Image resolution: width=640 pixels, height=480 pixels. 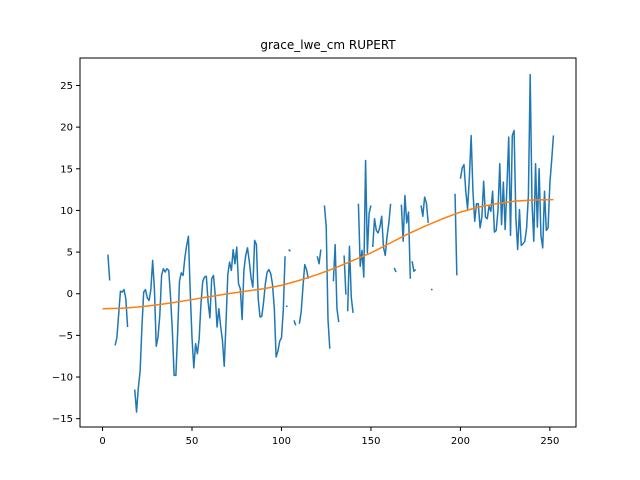 What do you see at coordinates (102, 441) in the screenshot?
I see `x-tick-label: 0` at bounding box center [102, 441].